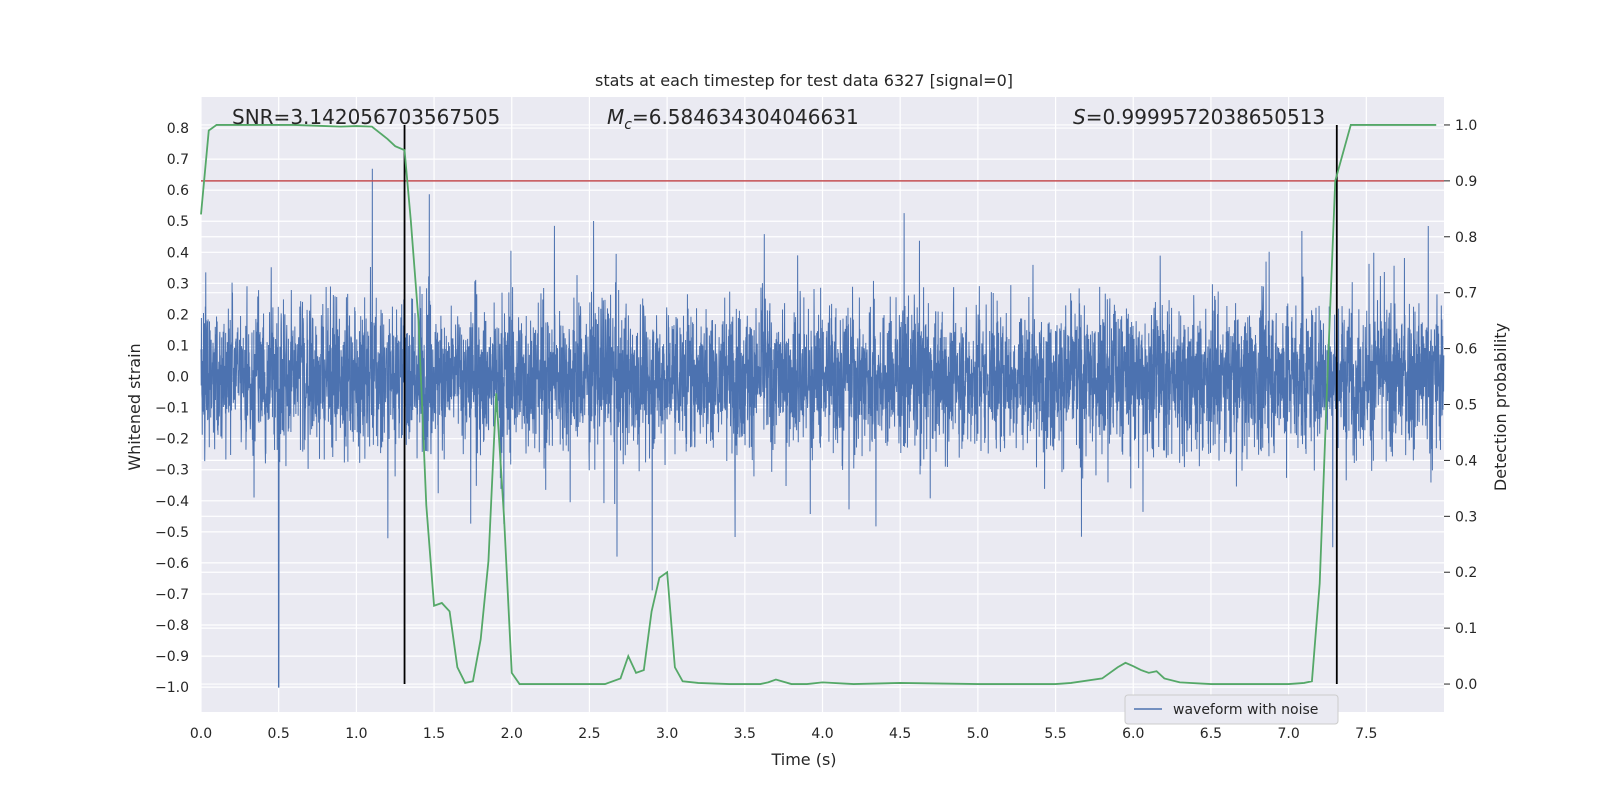  What do you see at coordinates (178, 378) in the screenshot?
I see `y-left-tick-label: 0.0` at bounding box center [178, 378].